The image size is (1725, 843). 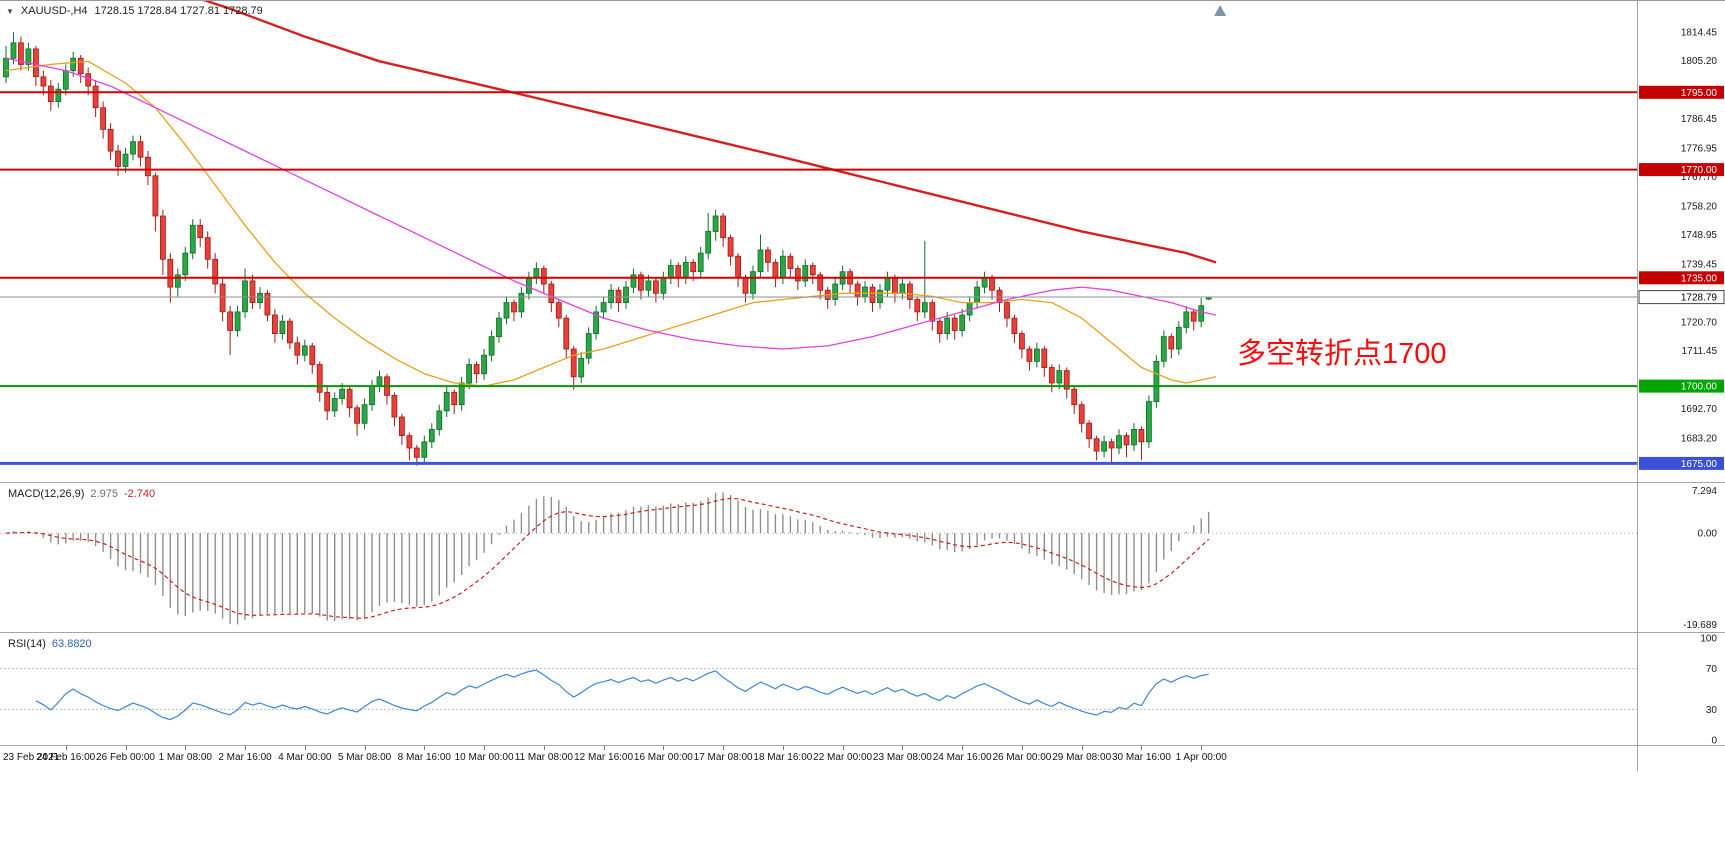 What do you see at coordinates (1220, 10) in the screenshot?
I see `chart-shift-marker` at bounding box center [1220, 10].